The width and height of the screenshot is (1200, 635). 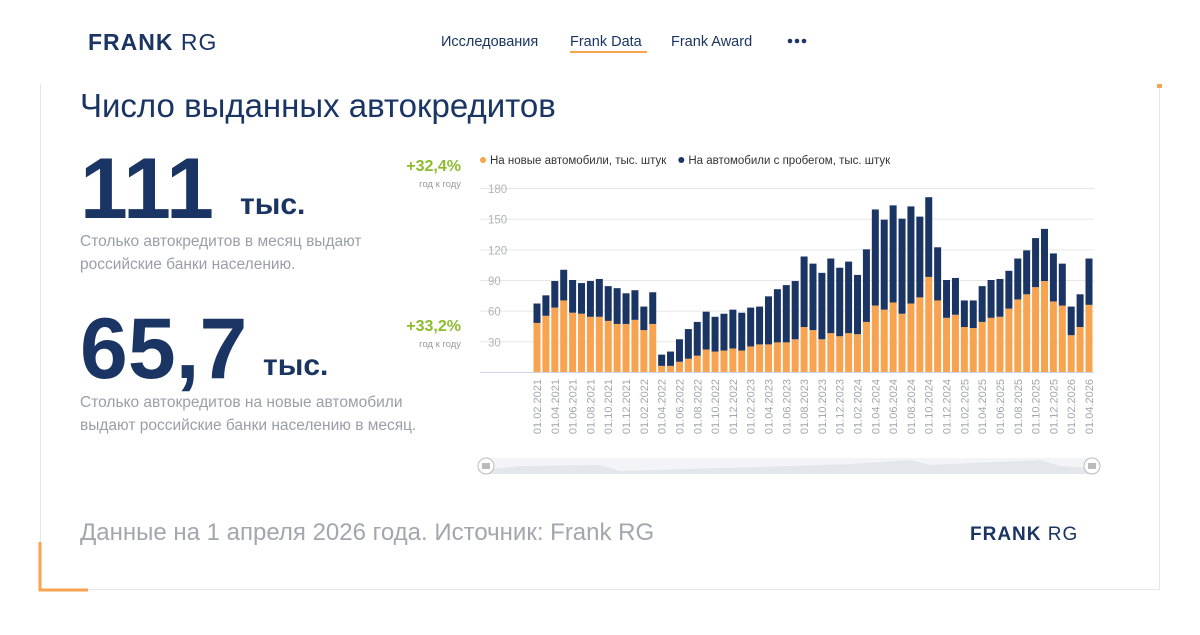 I want to click on y-tick-label: 150, so click(x=497, y=221).